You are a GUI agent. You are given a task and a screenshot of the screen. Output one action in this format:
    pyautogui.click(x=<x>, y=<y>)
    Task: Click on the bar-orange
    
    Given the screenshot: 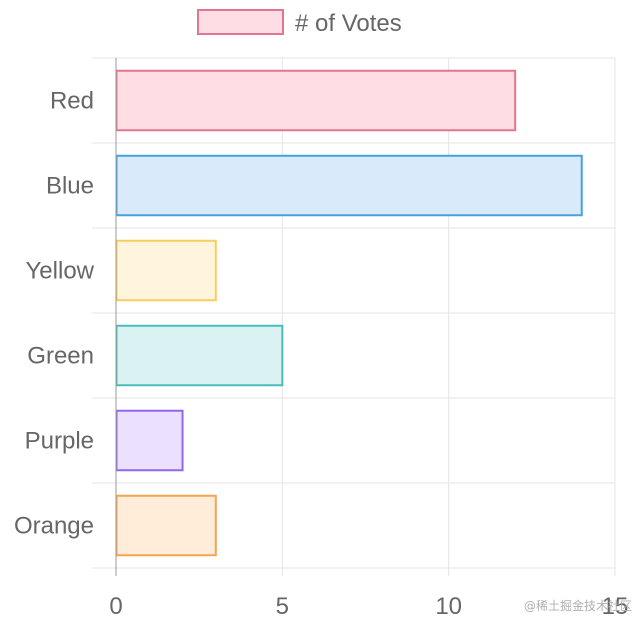 What is the action you would take?
    pyautogui.click(x=166, y=525)
    